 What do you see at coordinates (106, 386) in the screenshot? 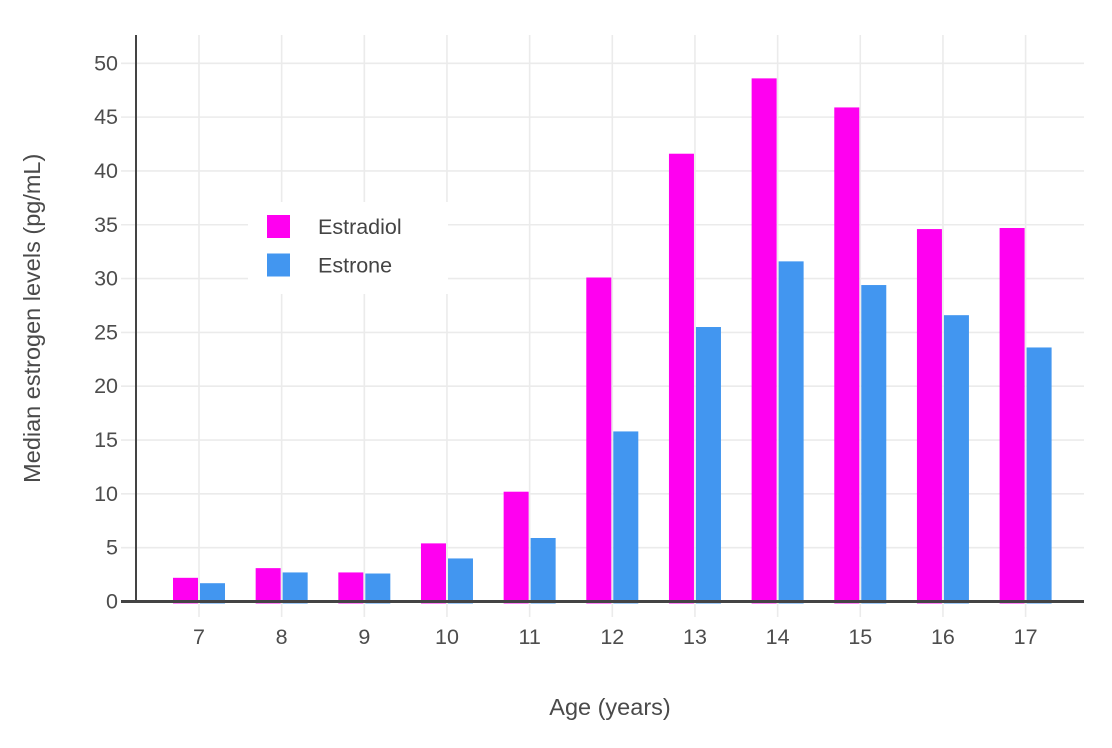
I see `y-tick-label: 20` at bounding box center [106, 386].